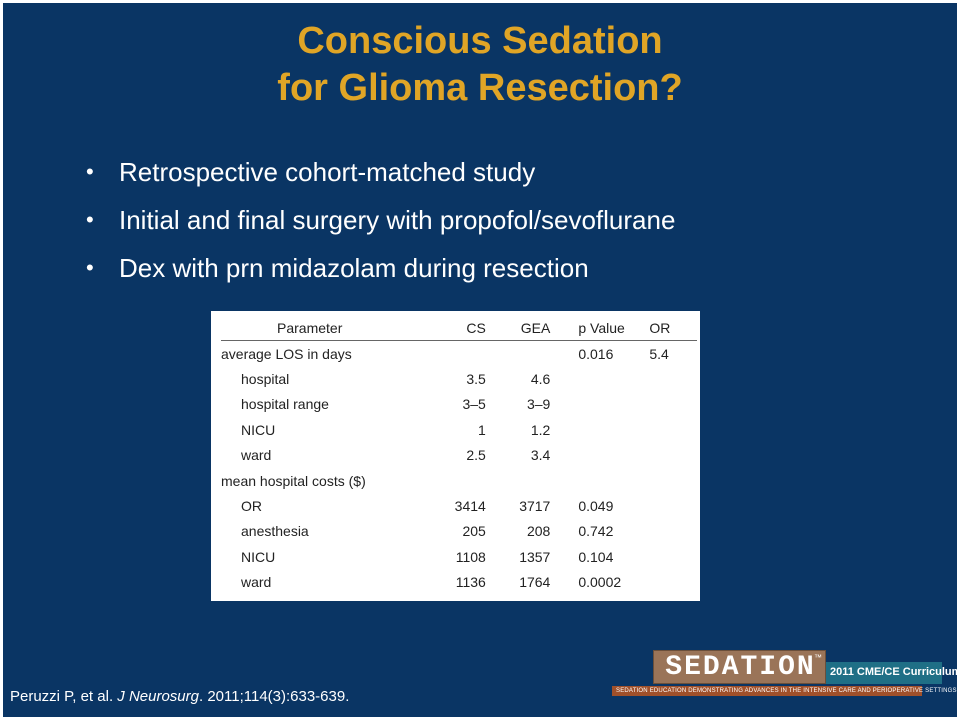 The width and height of the screenshot is (960, 720). I want to click on table-row: mean hospital costs ($), so click(459, 480).